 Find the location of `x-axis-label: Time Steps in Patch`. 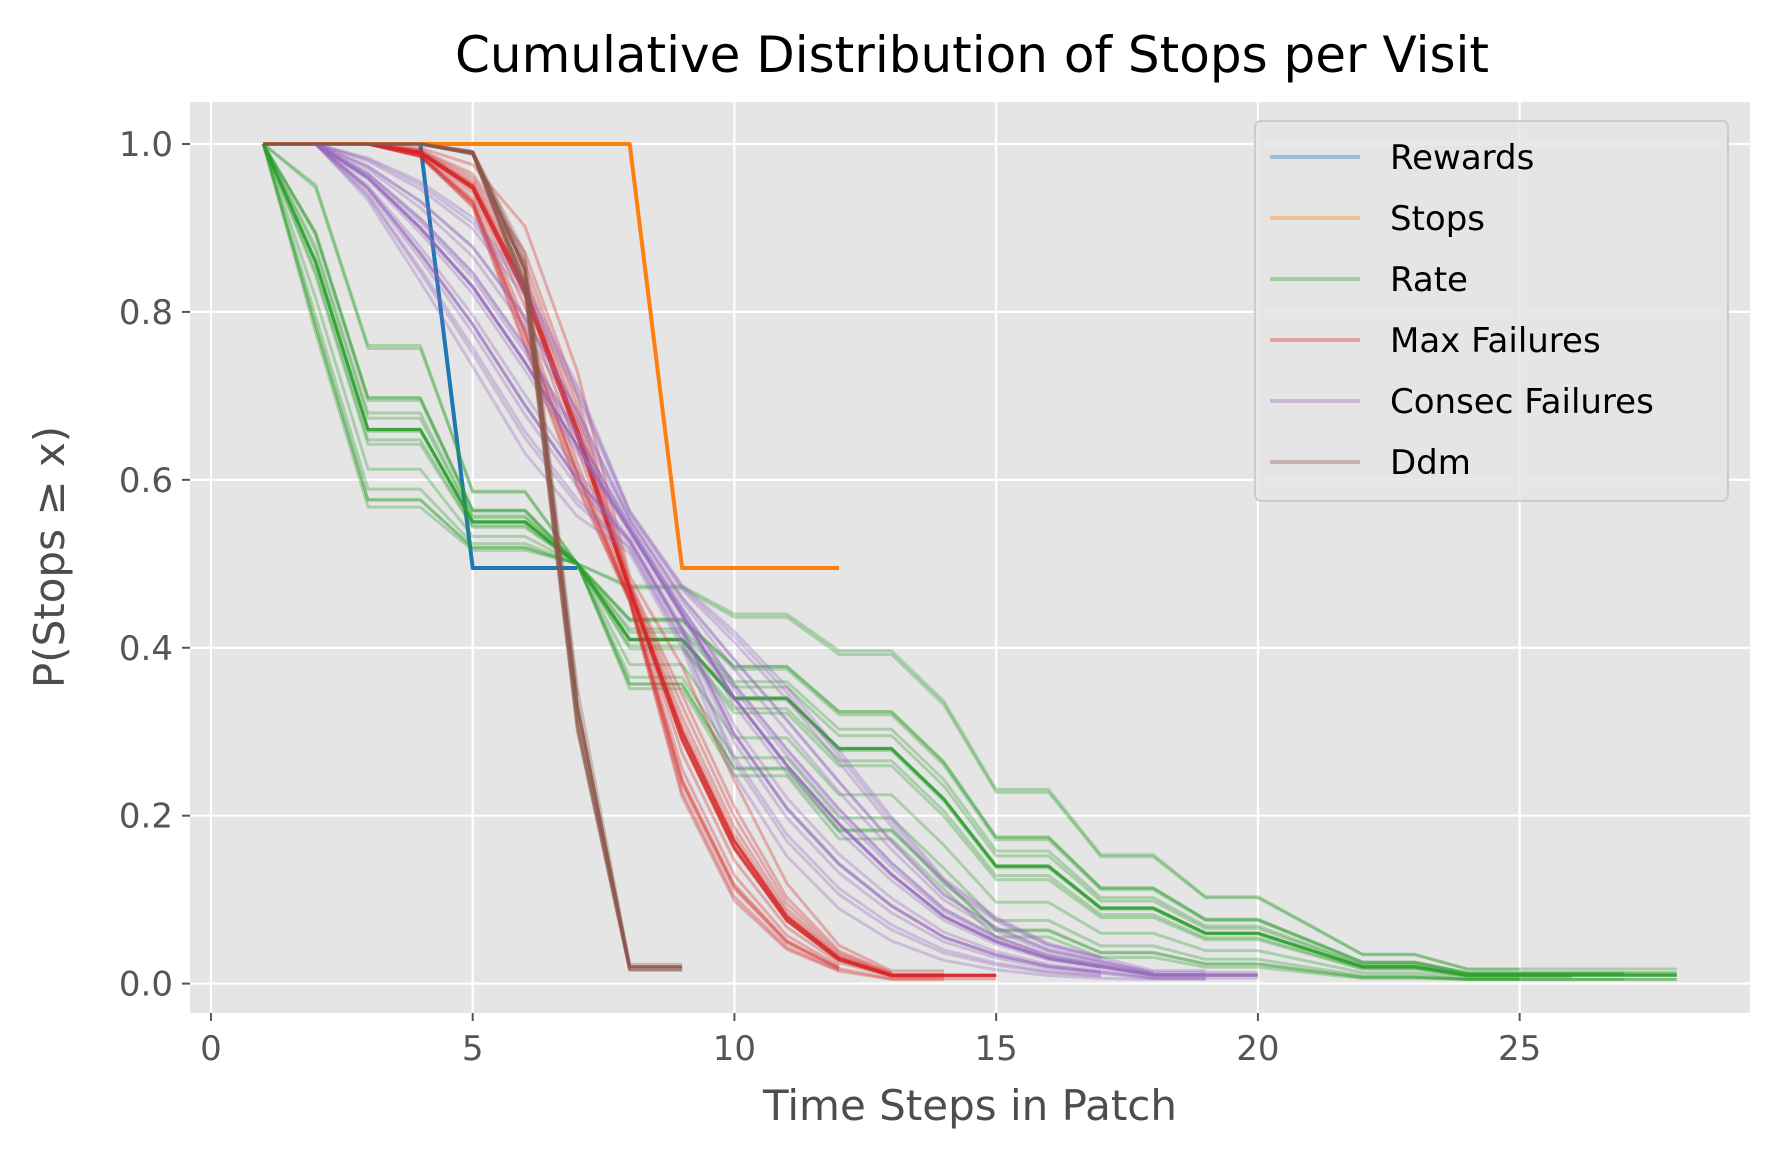

x-axis-label: Time Steps in Patch is located at coordinates (969, 1105).